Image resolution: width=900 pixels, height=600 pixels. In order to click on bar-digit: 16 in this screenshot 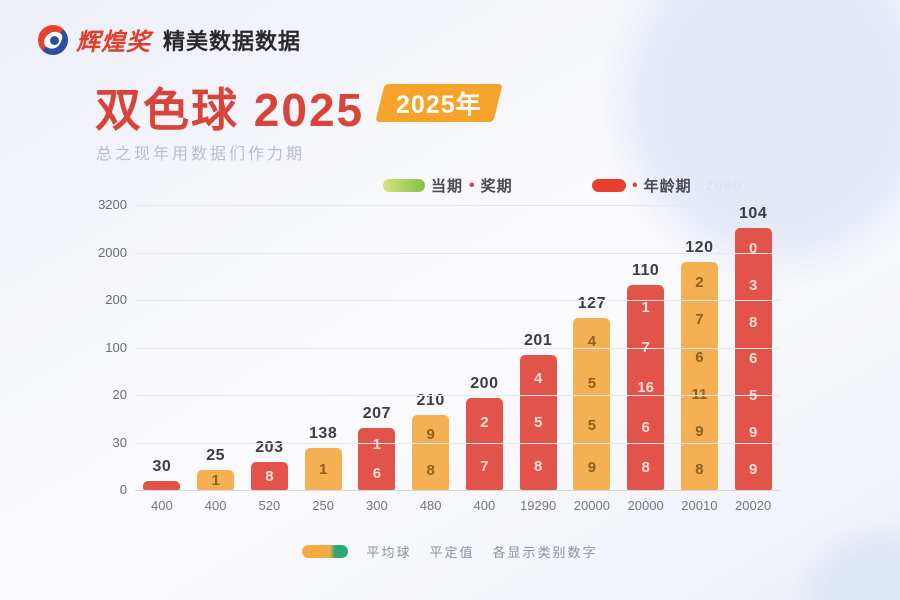, I will do `click(645, 387)`.